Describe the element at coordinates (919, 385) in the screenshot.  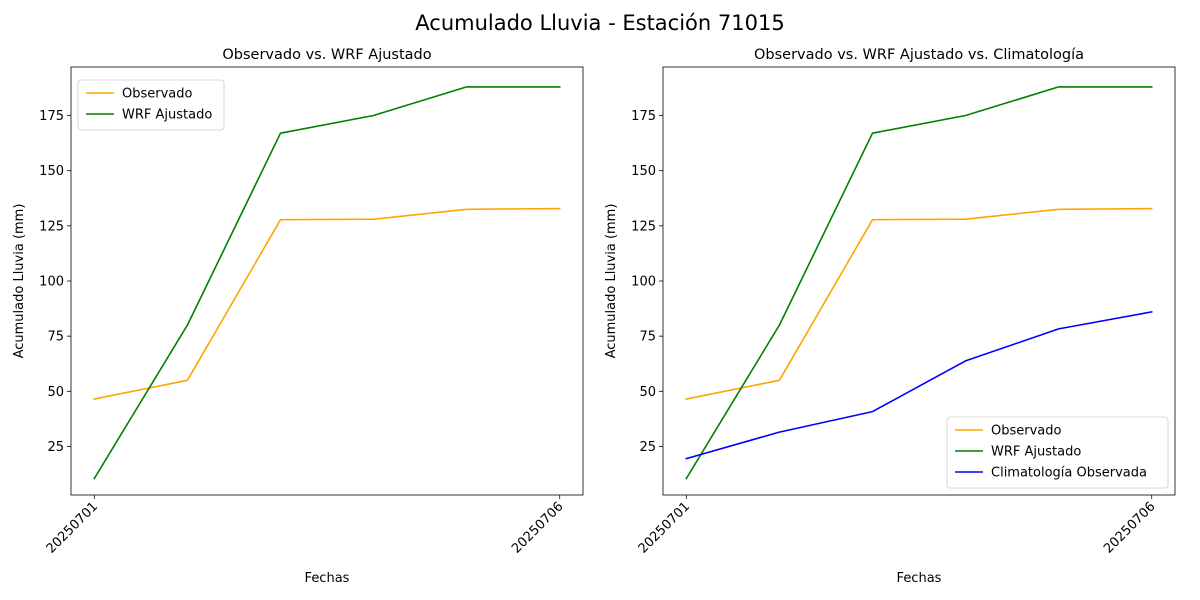
I see `series-line-climatolog-a-observada` at that location.